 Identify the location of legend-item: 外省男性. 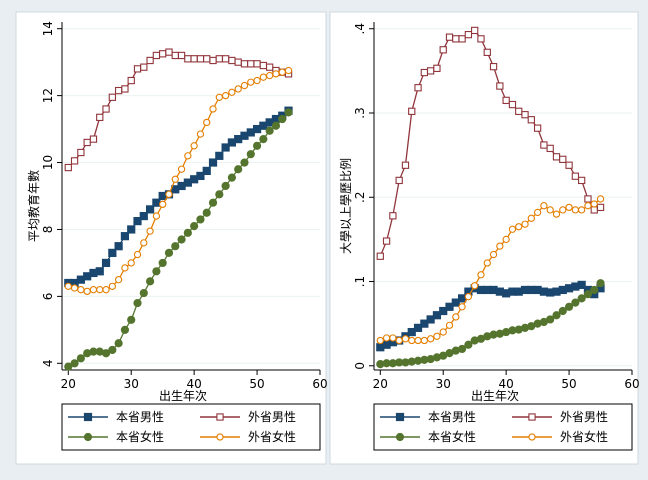
(560, 417).